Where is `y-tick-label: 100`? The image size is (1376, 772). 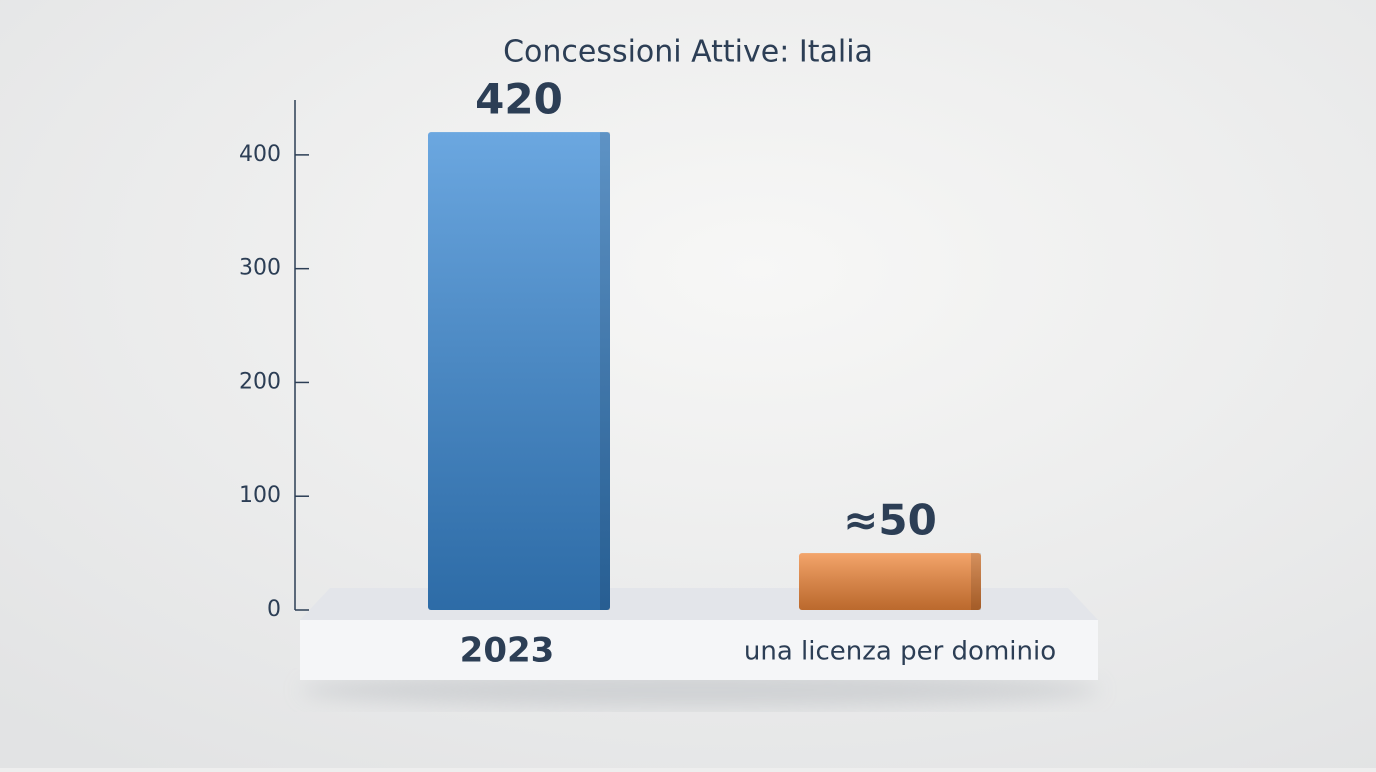 y-tick-label: 100 is located at coordinates (260, 495).